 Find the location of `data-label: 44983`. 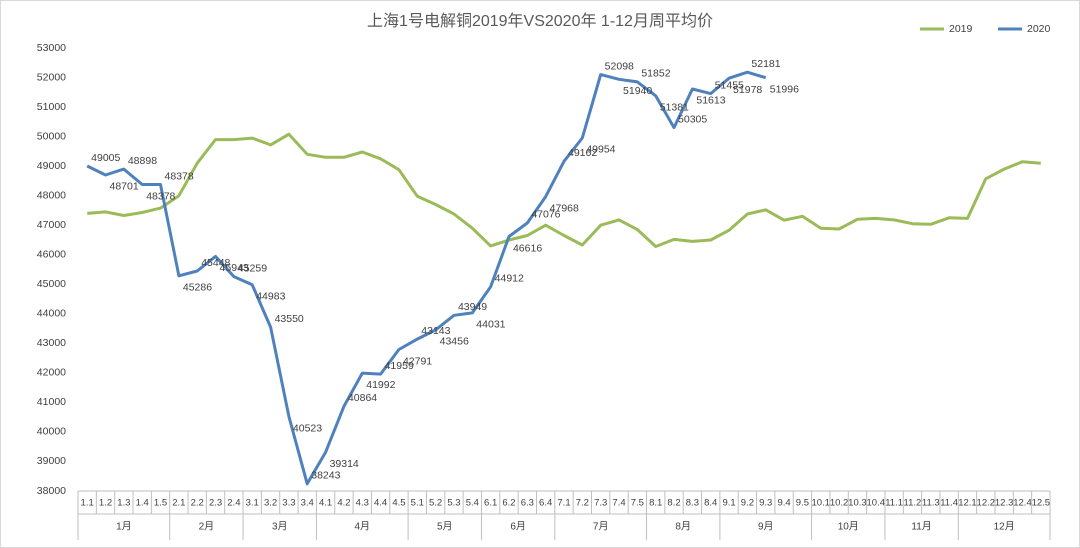

data-label: 44983 is located at coordinates (270, 297).